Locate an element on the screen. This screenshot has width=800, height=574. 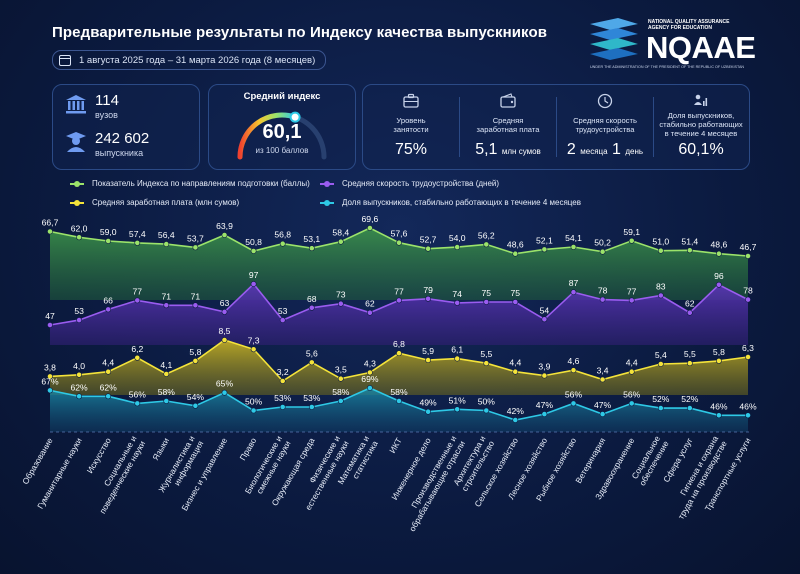
label-salary-11: 4,3 is located at coordinates (370, 364).